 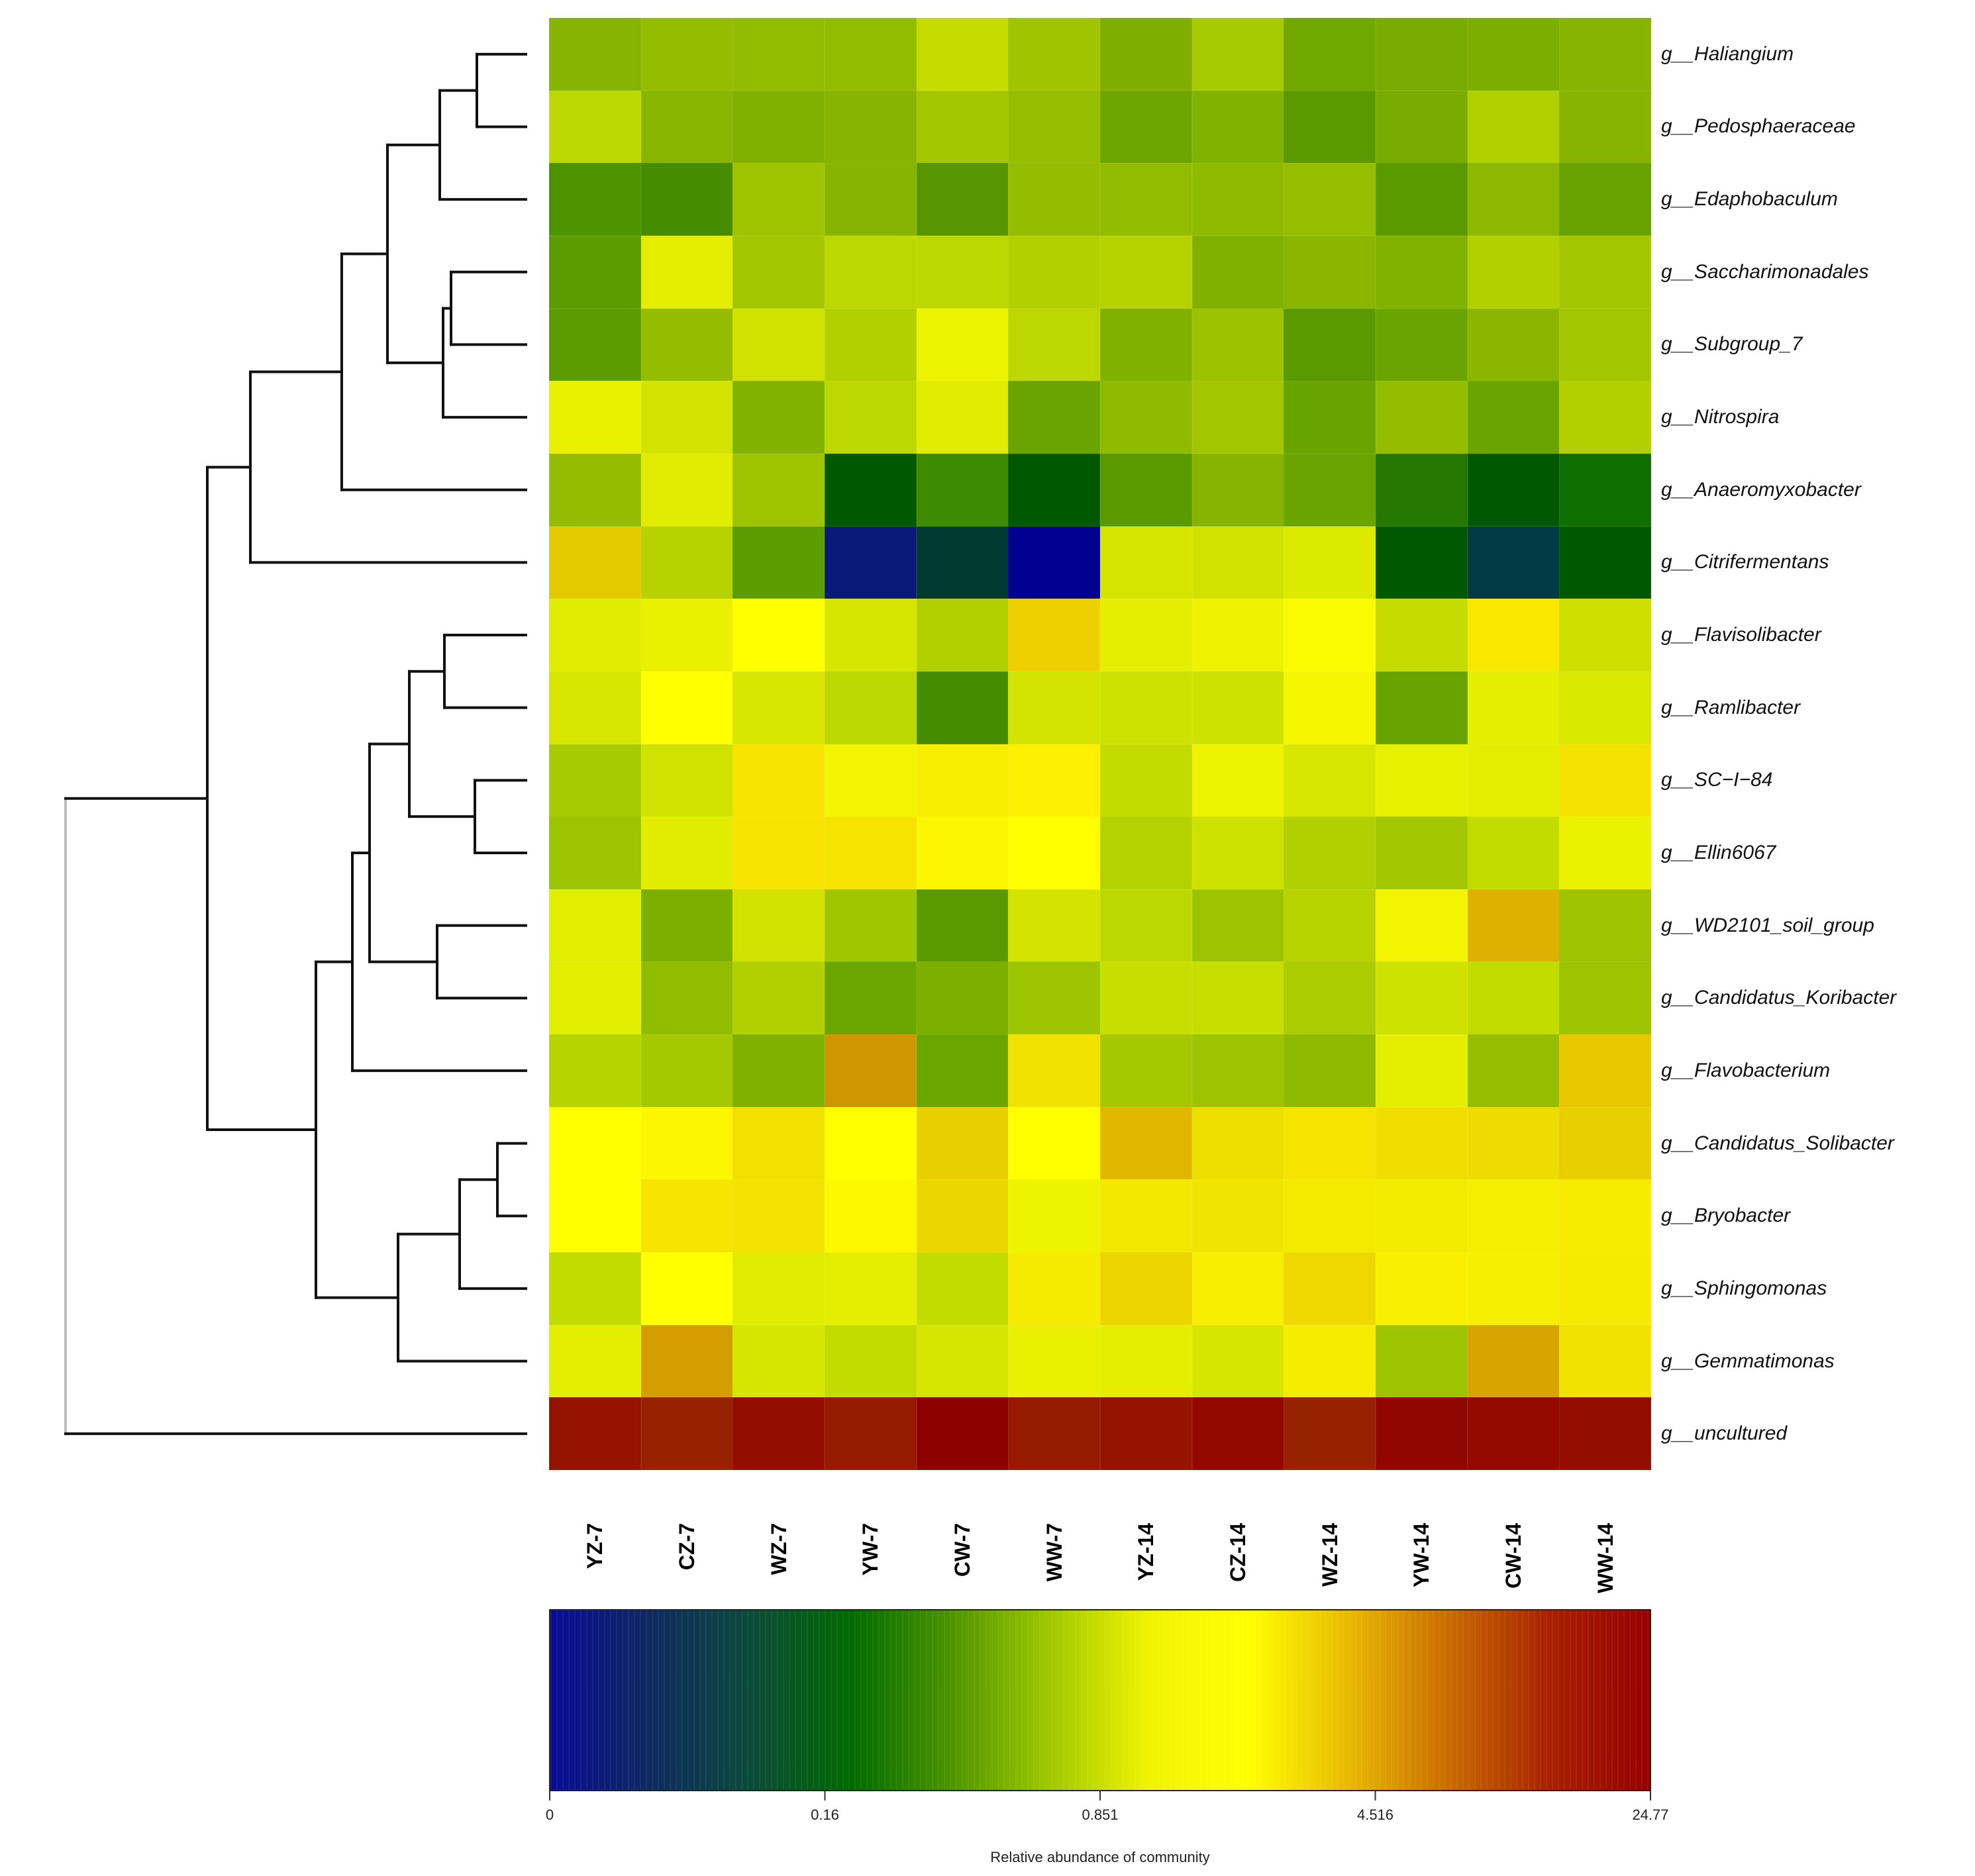 I want to click on row-label: g__WD2101_soil_group, so click(x=1767, y=925).